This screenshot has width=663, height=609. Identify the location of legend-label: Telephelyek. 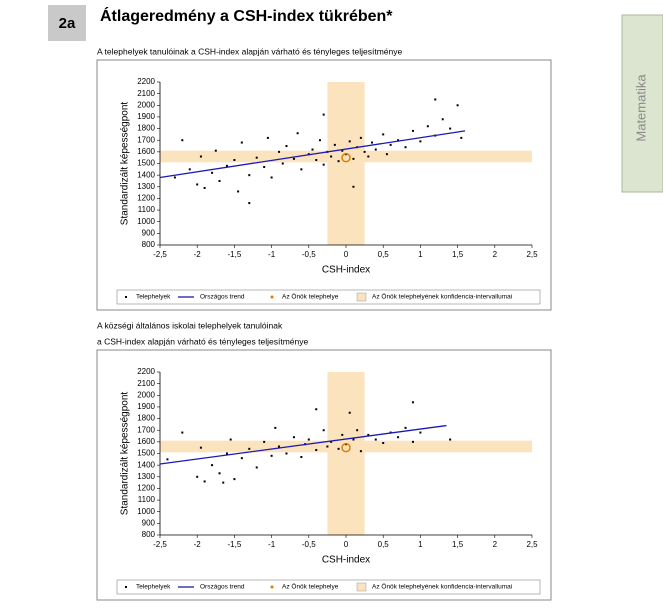
(153, 587).